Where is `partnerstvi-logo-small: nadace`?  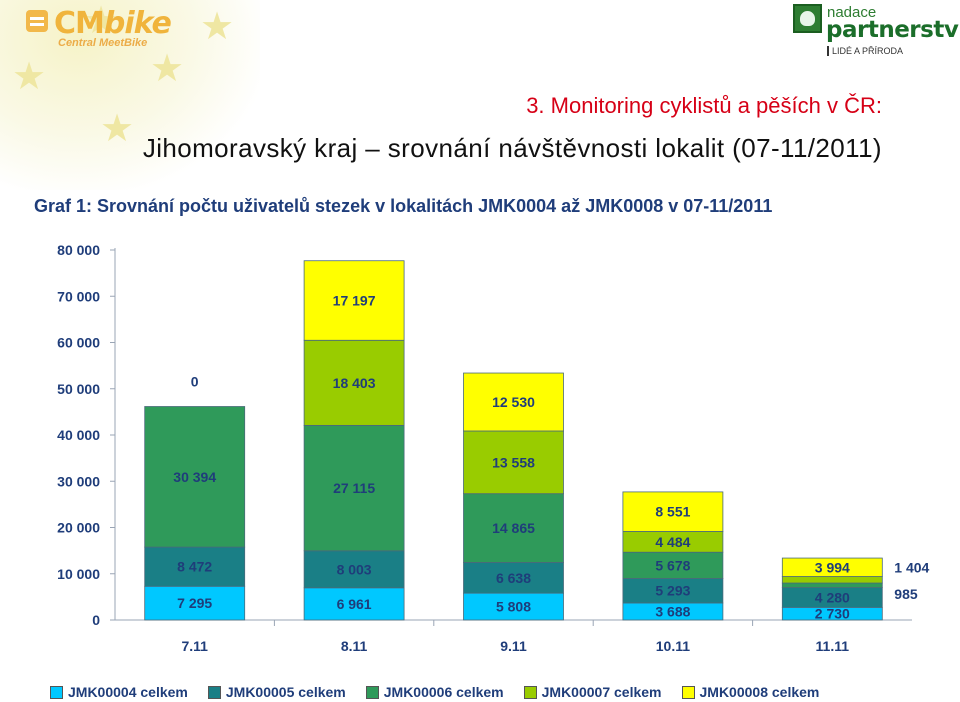
partnerstvi-logo-small: nadace is located at coordinates (852, 12).